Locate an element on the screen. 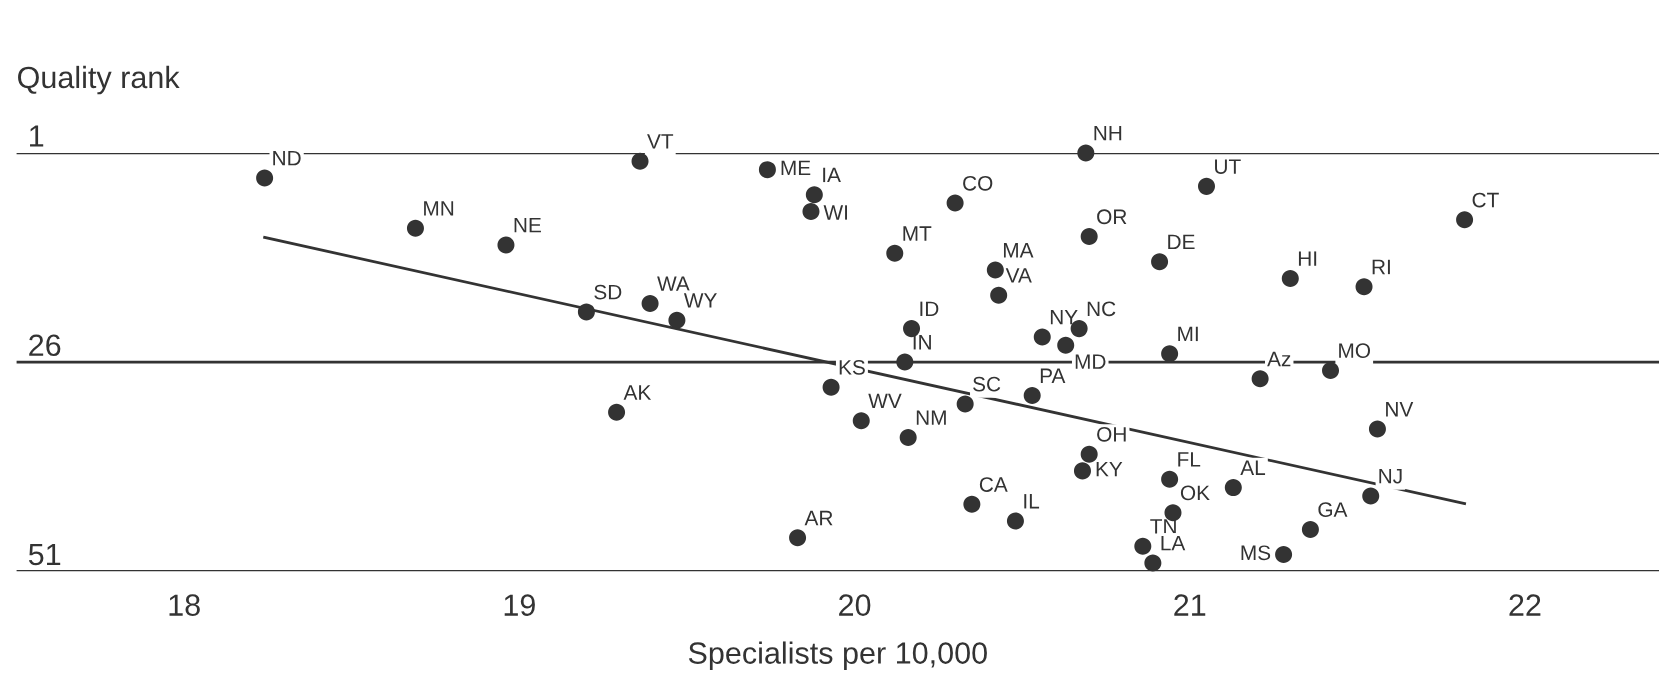  annotation: MI is located at coordinates (1188, 334).